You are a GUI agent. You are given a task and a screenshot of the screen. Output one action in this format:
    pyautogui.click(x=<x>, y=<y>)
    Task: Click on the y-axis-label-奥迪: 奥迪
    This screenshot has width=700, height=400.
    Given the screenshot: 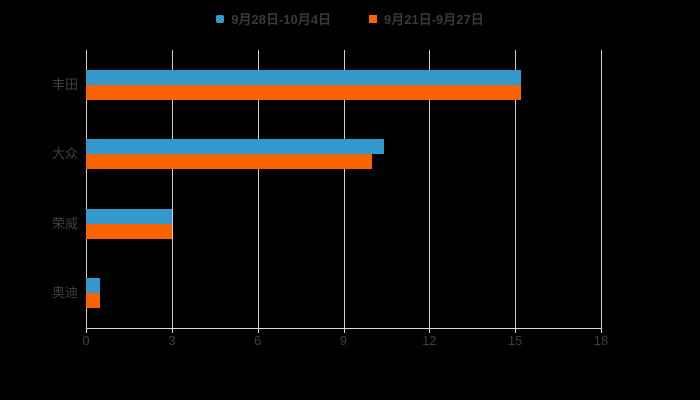 What is the action you would take?
    pyautogui.click(x=64, y=293)
    